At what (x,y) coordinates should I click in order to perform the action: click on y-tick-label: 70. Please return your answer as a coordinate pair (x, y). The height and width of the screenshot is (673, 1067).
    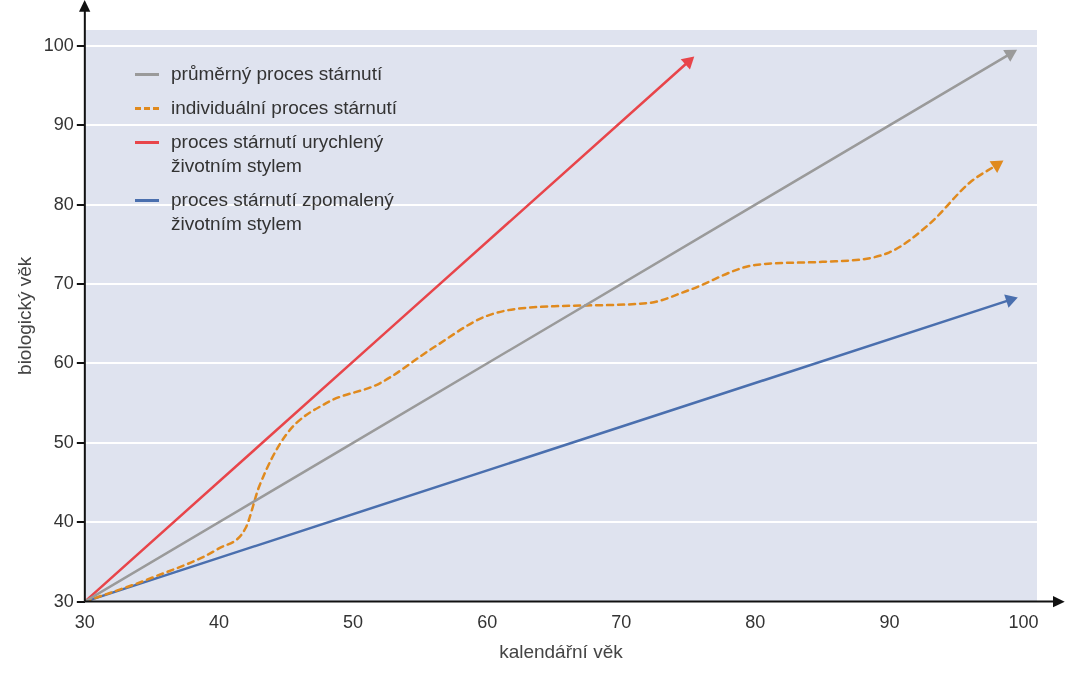
    Looking at the image, I should click on (63, 283).